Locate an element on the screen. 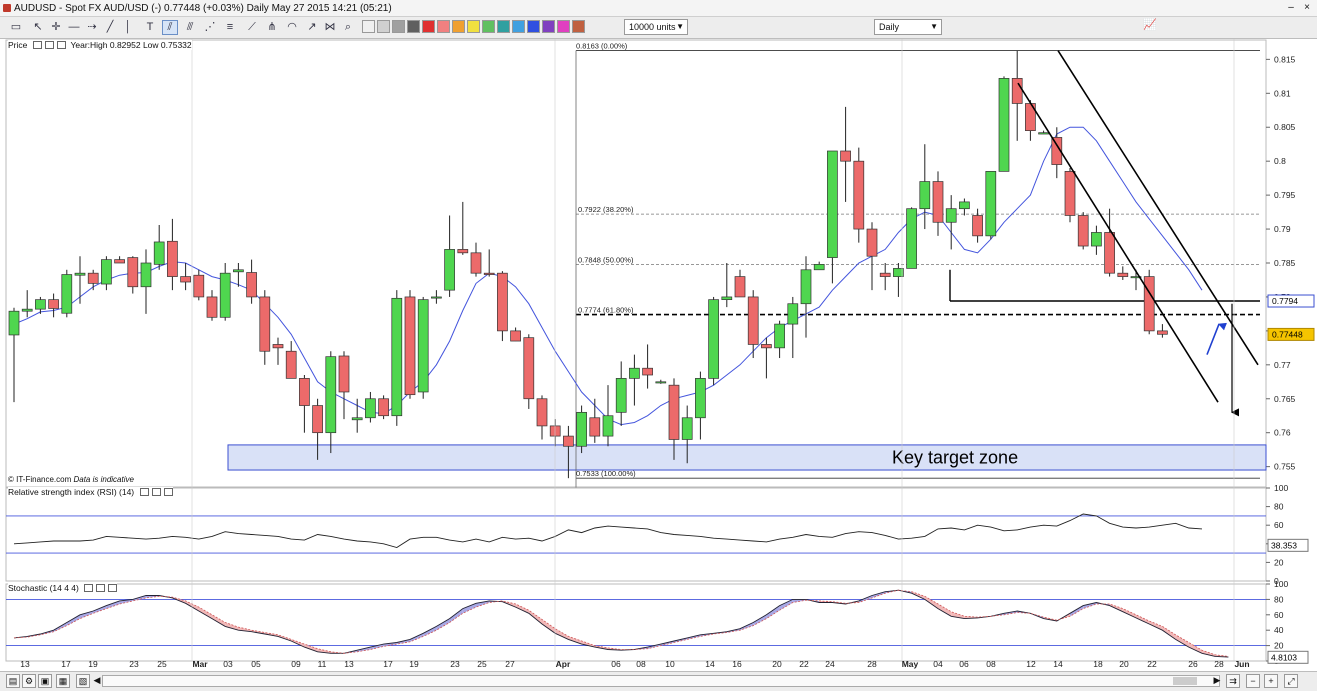  stochastic-frame is located at coordinates (636, 622).